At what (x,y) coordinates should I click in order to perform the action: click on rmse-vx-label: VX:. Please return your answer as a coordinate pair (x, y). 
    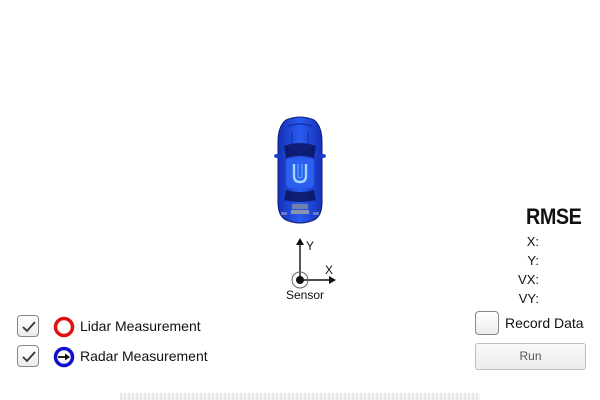
    Looking at the image, I should click on (528, 279).